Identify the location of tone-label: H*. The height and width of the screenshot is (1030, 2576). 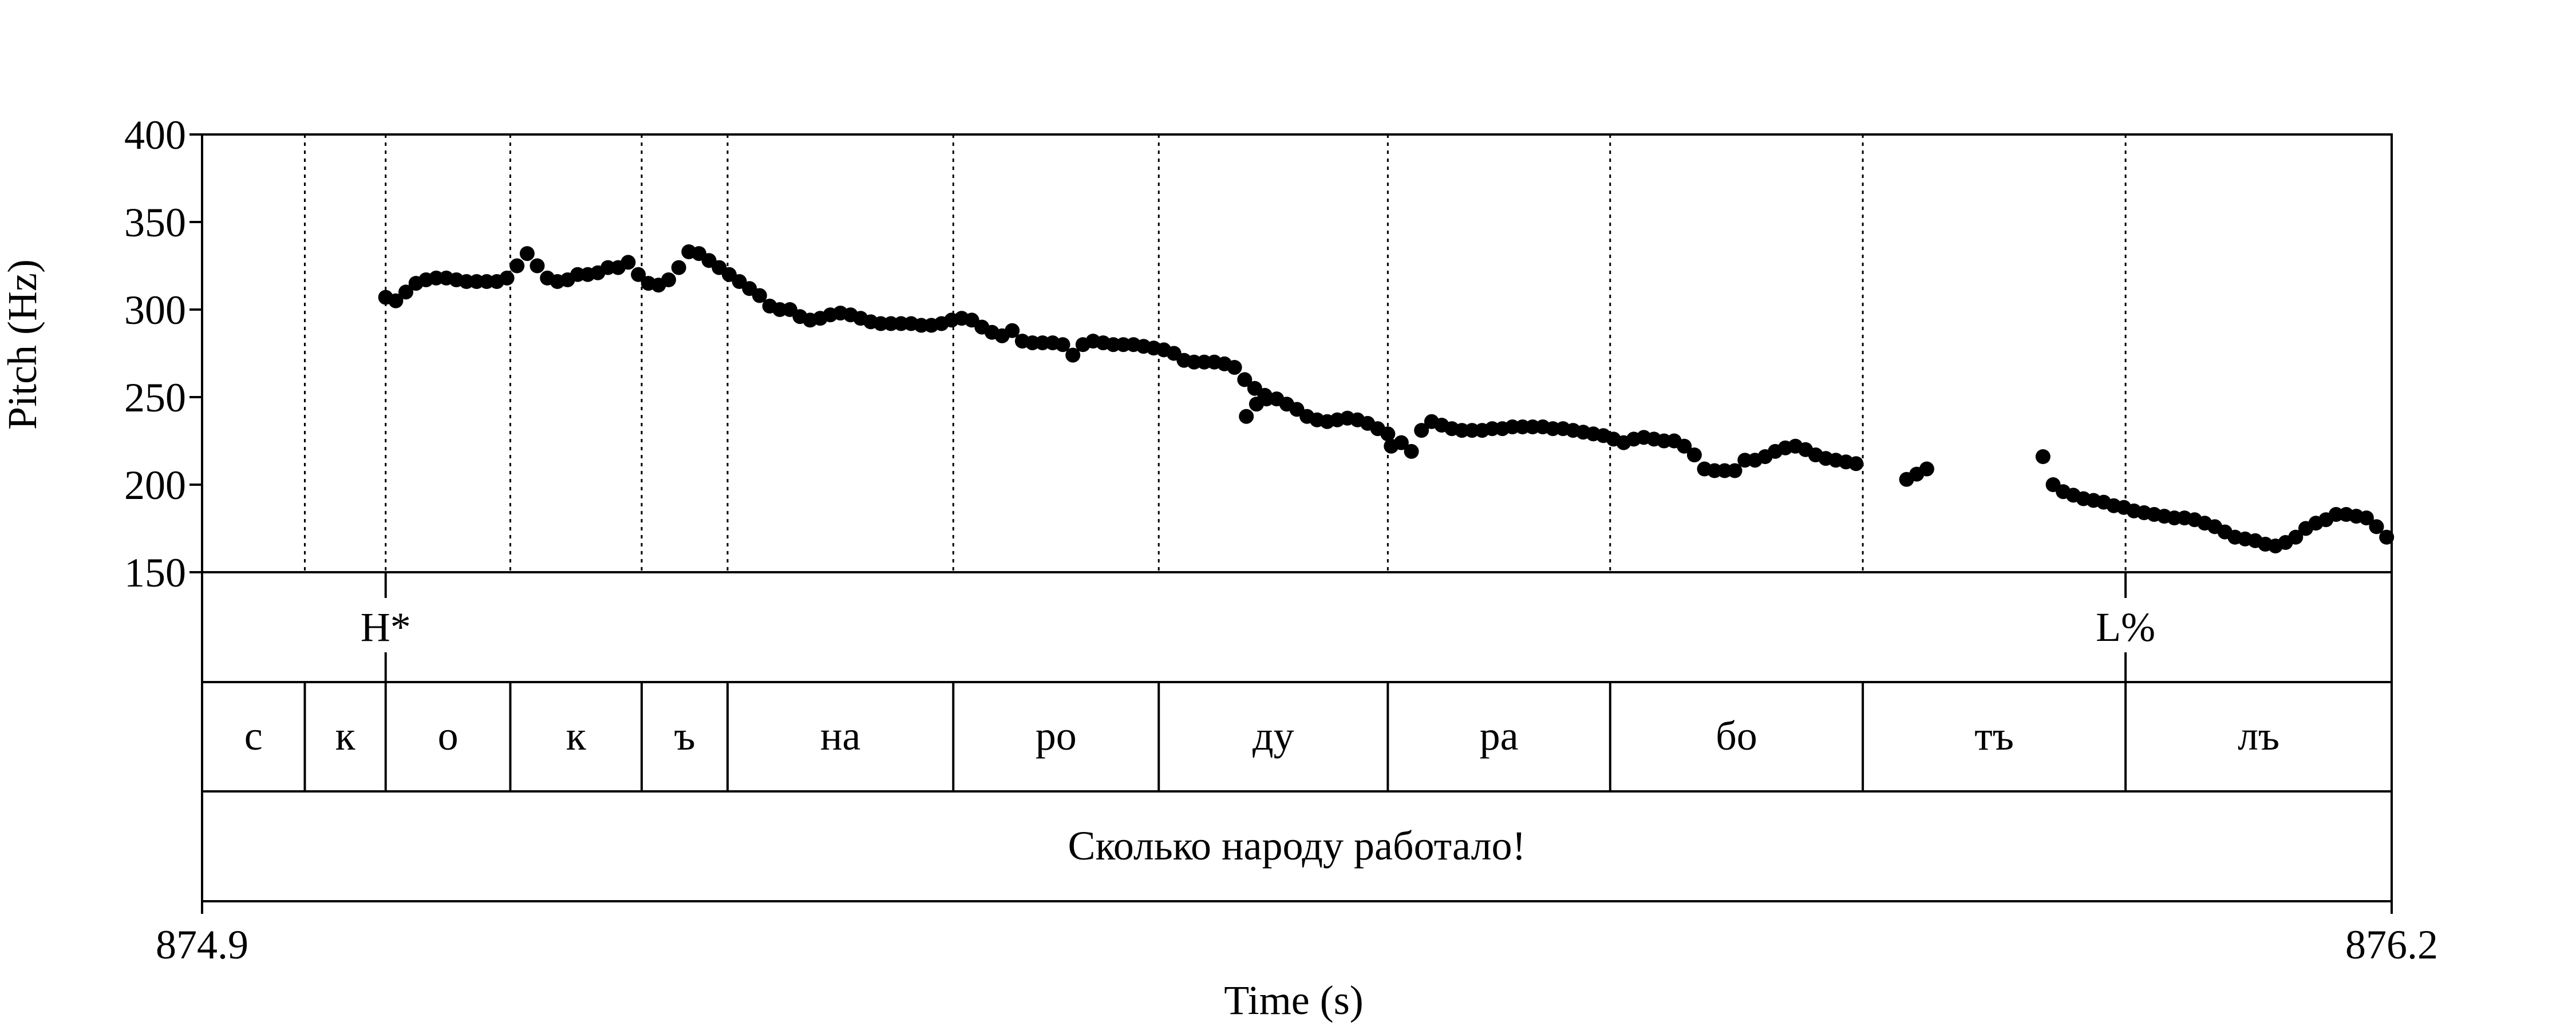
(386, 627).